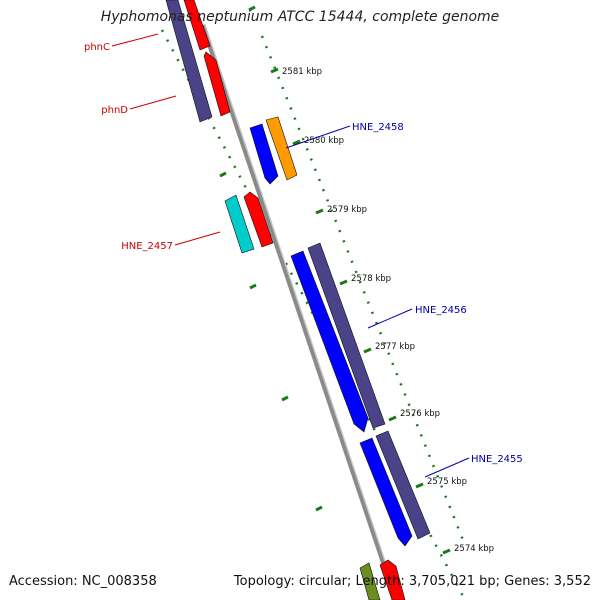 Image resolution: width=600 pixels, height=600 pixels. Describe the element at coordinates (83, 581) in the screenshot. I see `accession-text: Accession: NC_008358` at that location.